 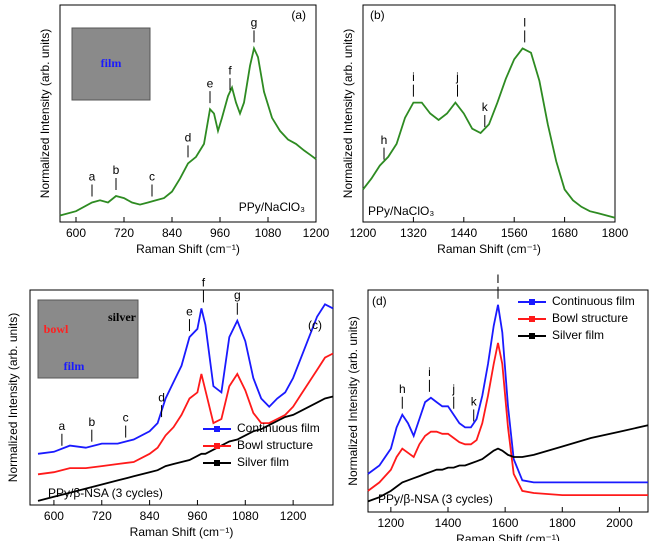 What do you see at coordinates (619, 523) in the screenshot?
I see `x-tick-label: 2000` at bounding box center [619, 523].